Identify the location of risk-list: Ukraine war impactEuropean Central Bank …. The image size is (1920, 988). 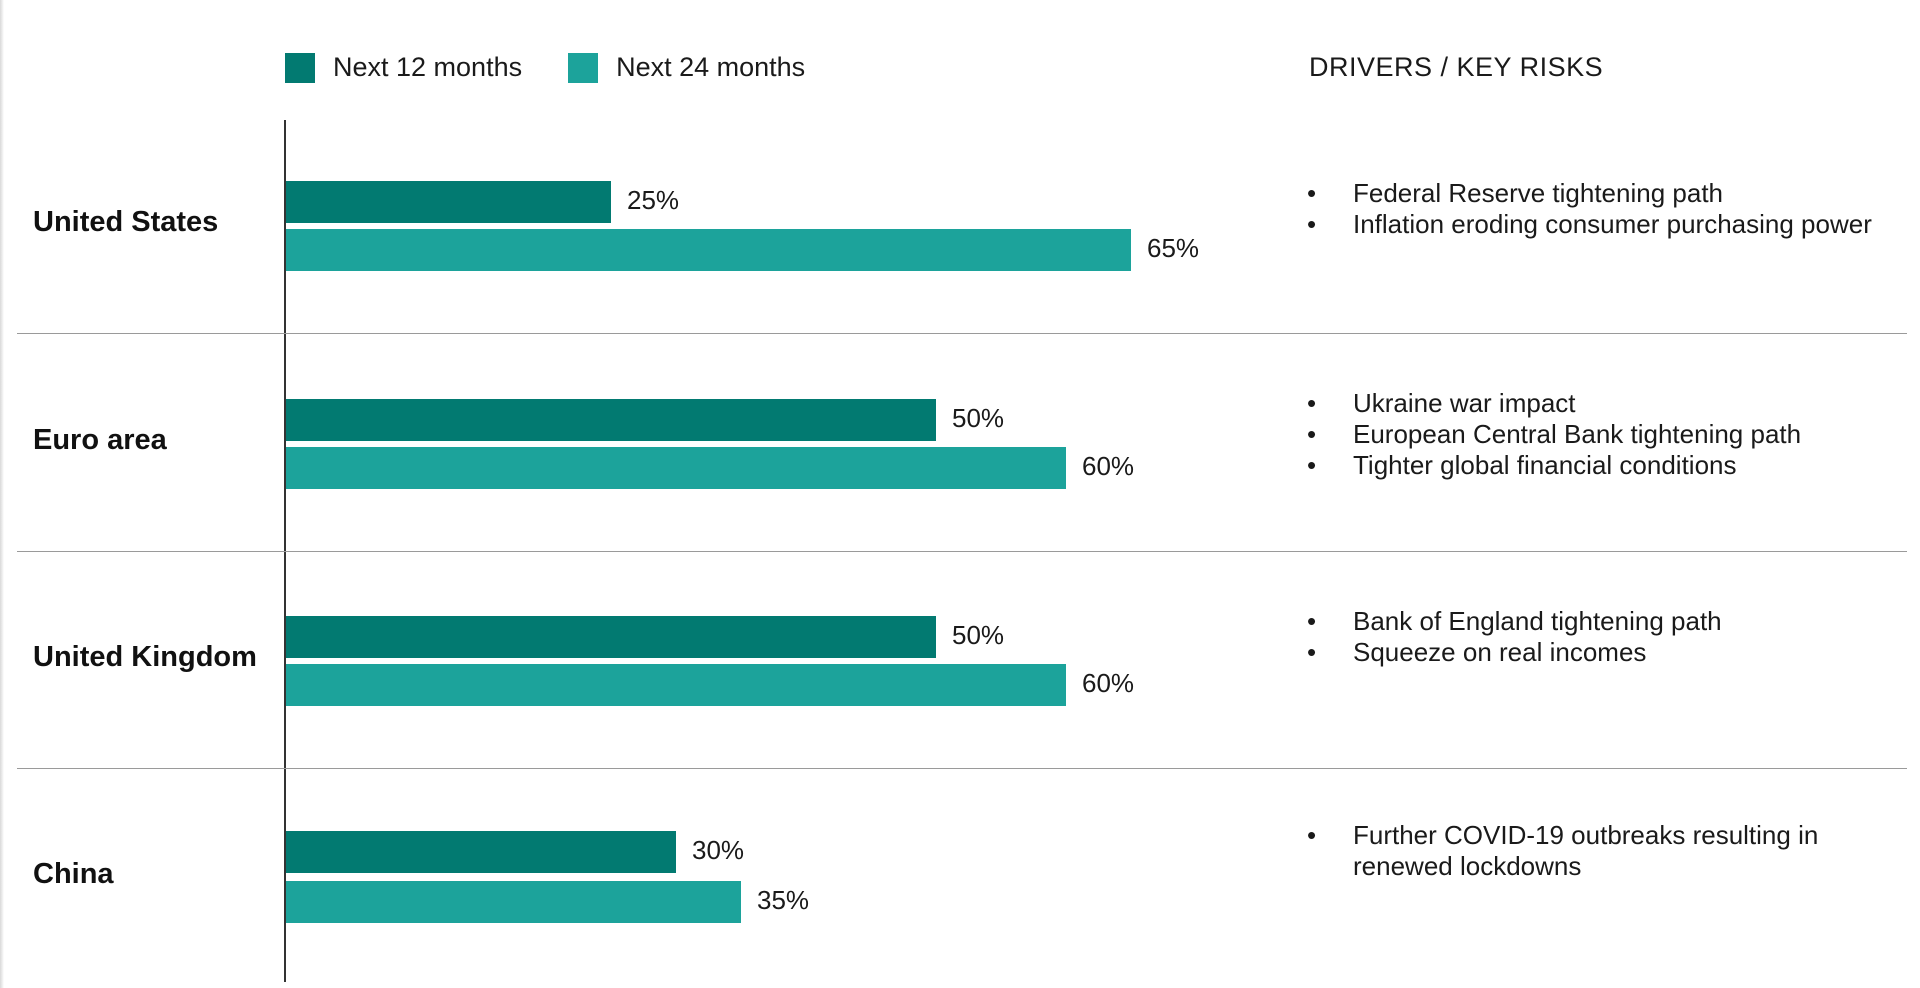
(1588, 434).